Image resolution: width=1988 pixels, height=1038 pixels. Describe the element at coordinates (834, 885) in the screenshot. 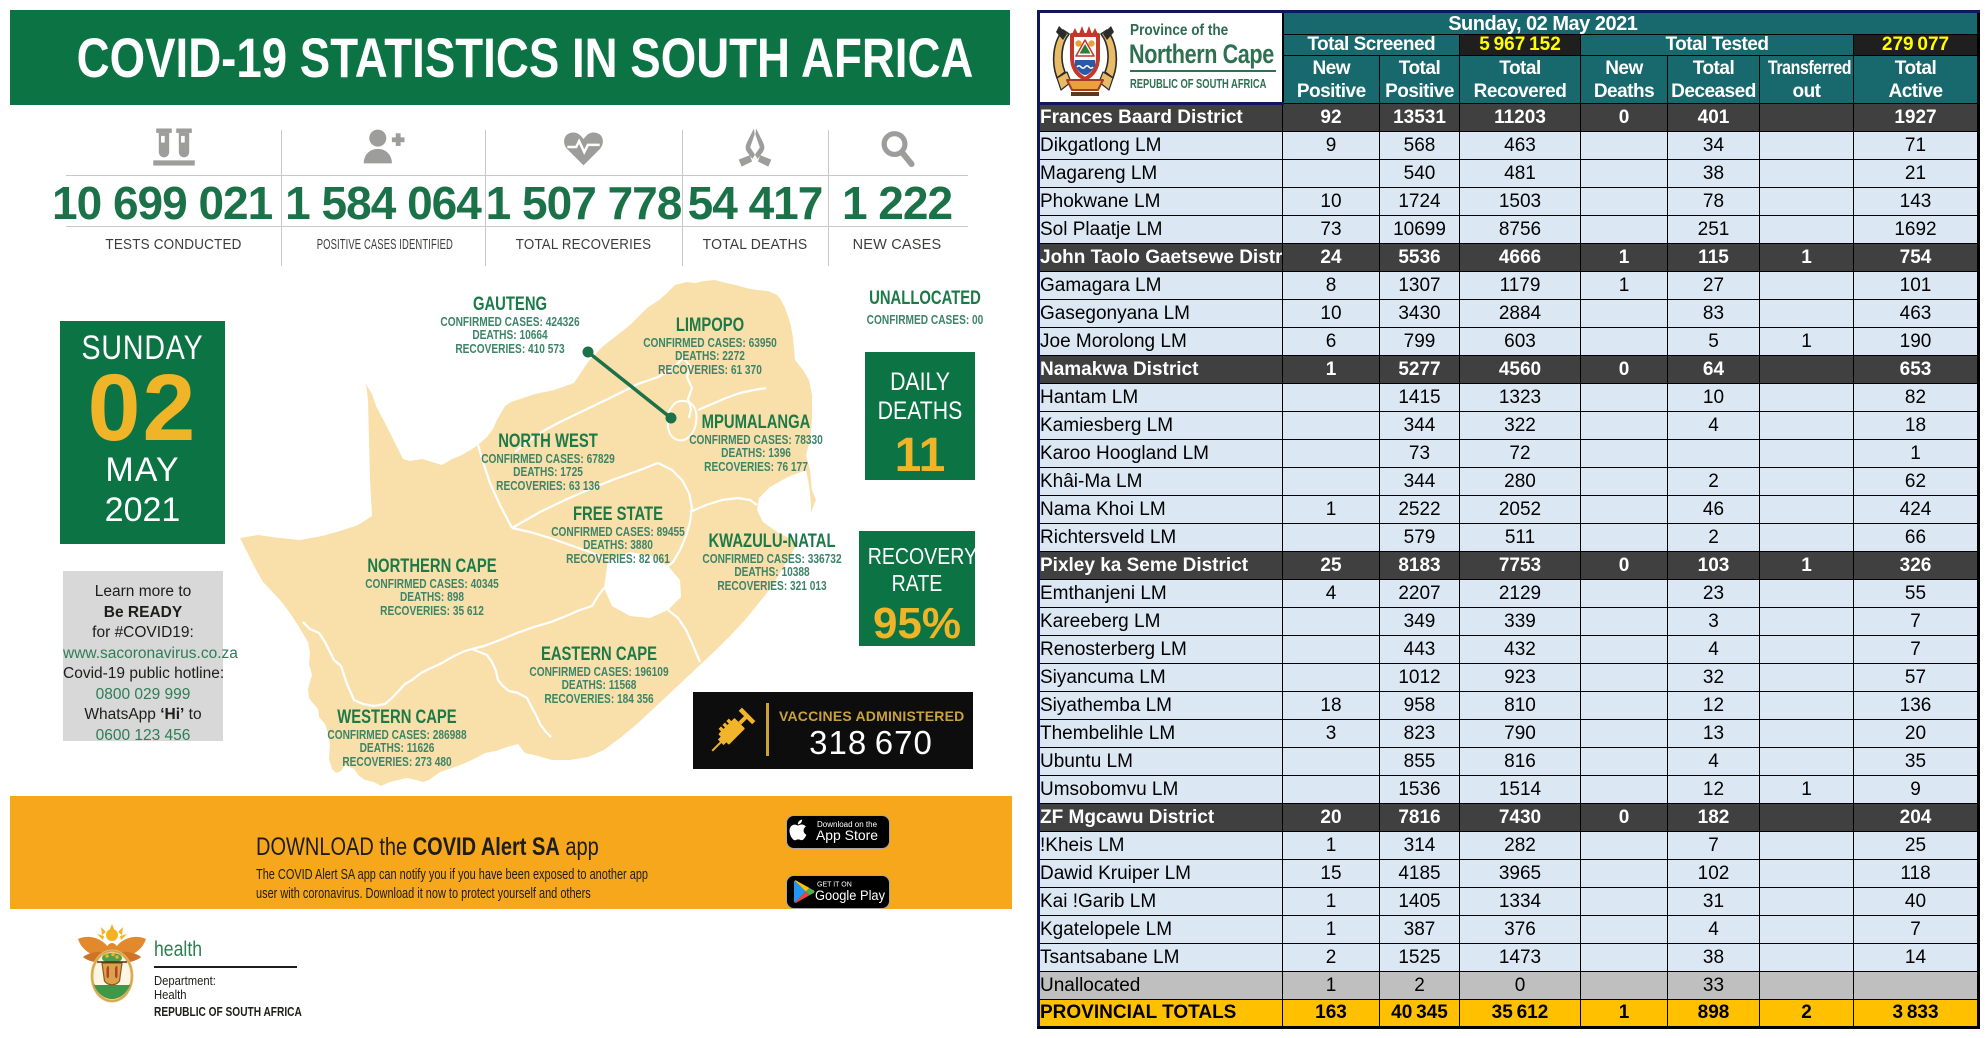

I see `svg-text: GET IT ON` at that location.